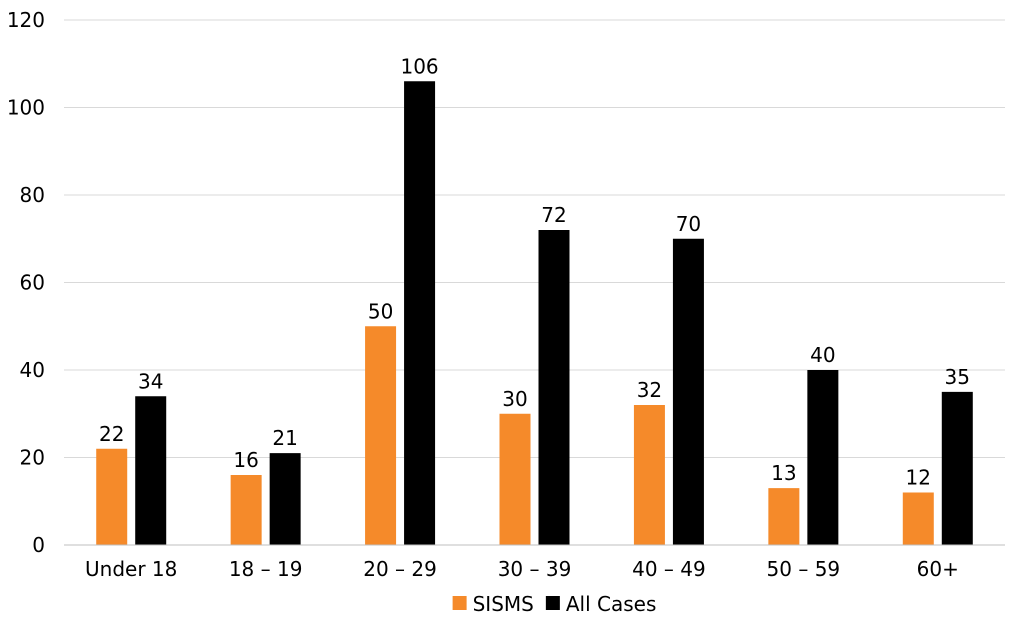 This screenshot has width=1026, height=627. I want to click on legend: SISMS All Cases, so click(554, 604).